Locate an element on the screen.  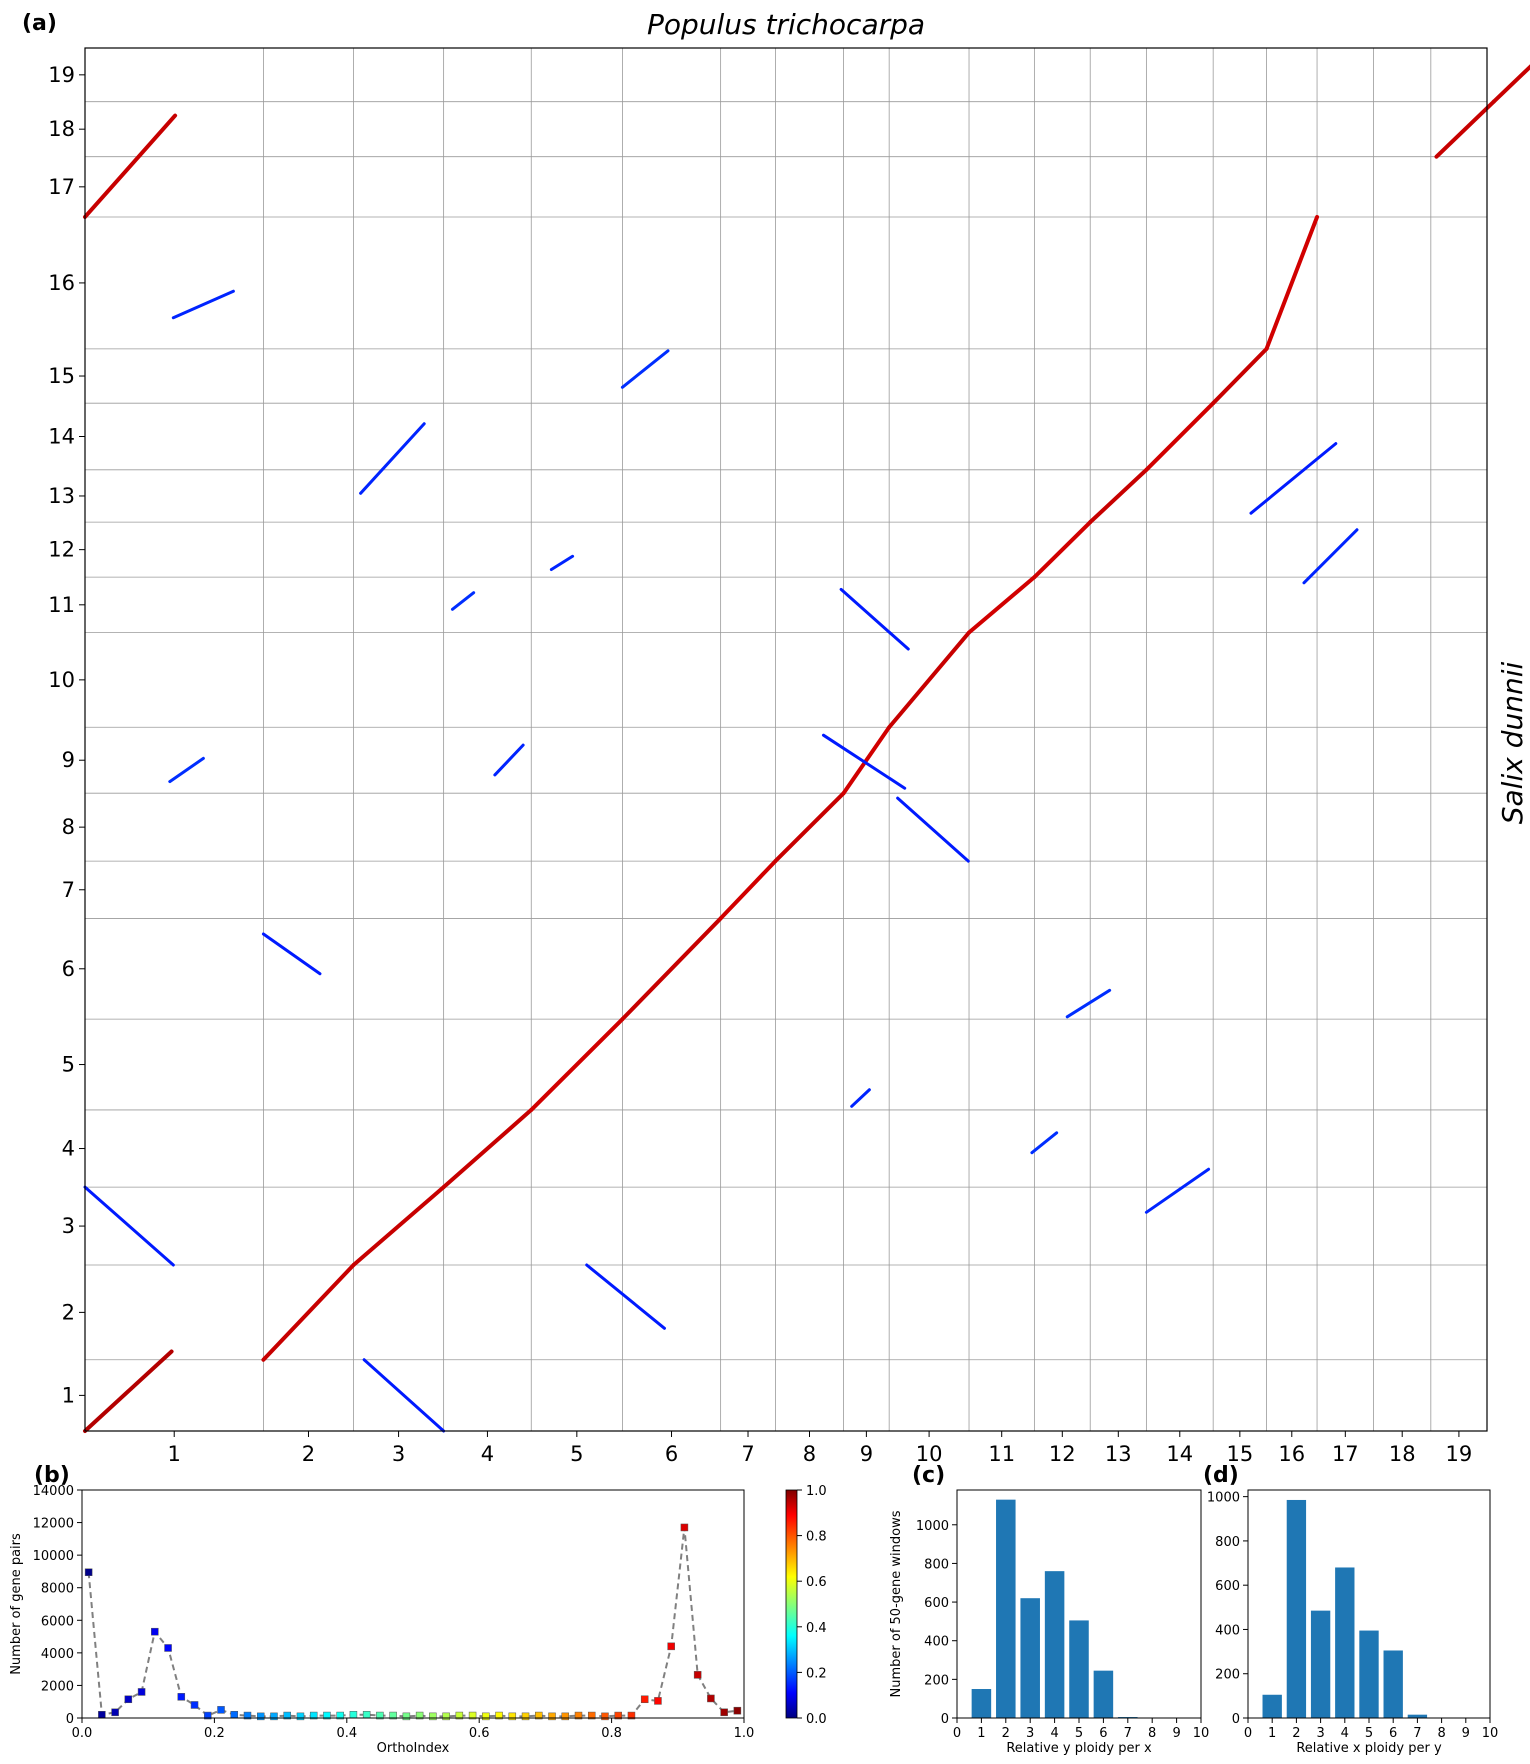
colorbar is located at coordinates (791, 1604).